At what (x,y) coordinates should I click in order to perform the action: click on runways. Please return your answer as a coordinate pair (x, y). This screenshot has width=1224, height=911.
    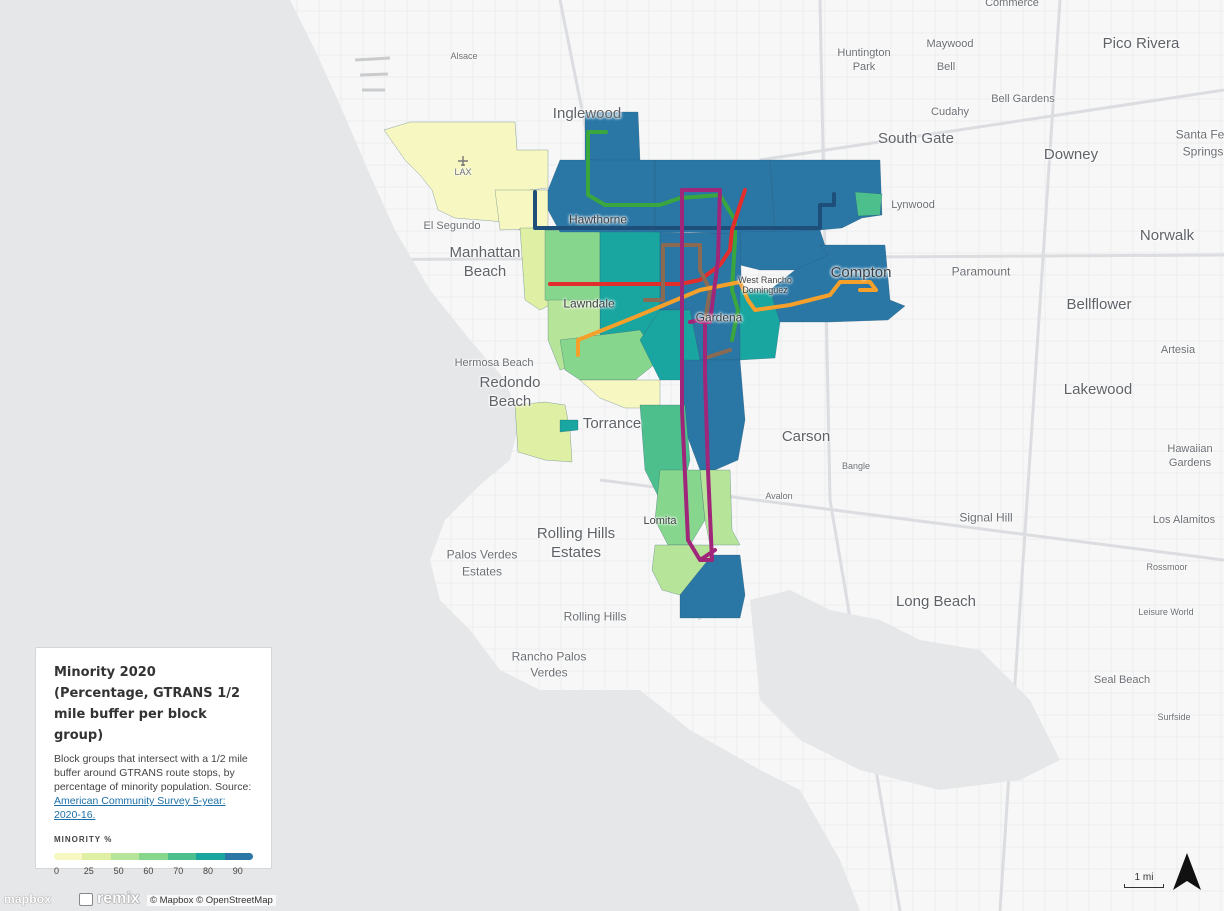
    Looking at the image, I should click on (372, 74).